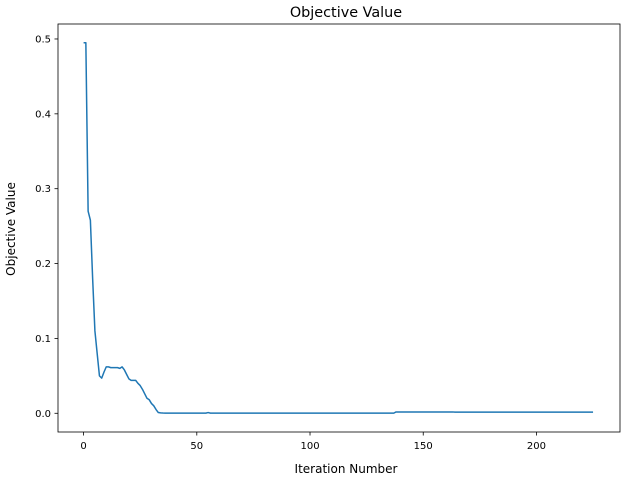  What do you see at coordinates (43, 339) in the screenshot?
I see `y-tick-label: 0.1` at bounding box center [43, 339].